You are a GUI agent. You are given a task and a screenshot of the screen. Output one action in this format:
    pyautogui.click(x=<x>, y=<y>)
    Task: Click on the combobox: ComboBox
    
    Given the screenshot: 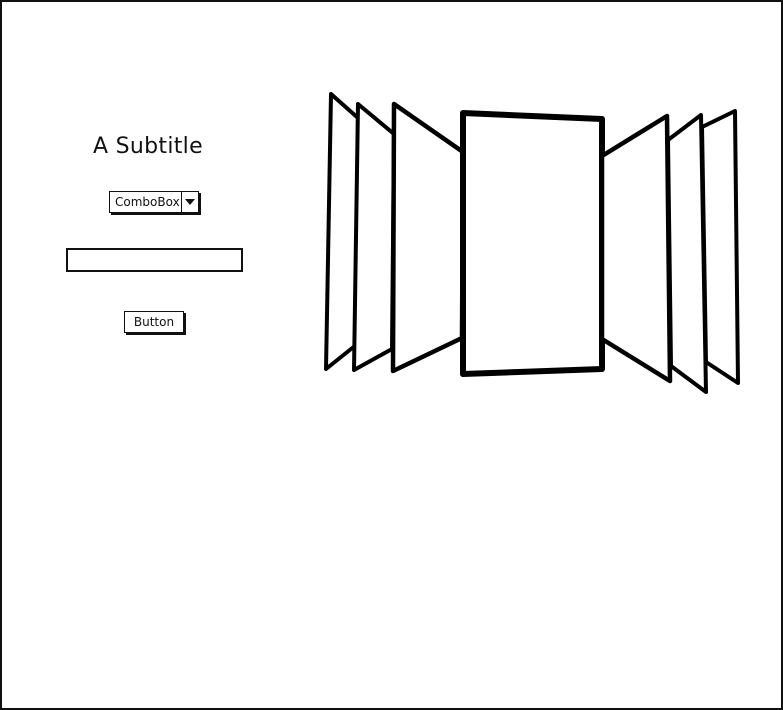 What is the action you would take?
    pyautogui.click(x=154, y=202)
    